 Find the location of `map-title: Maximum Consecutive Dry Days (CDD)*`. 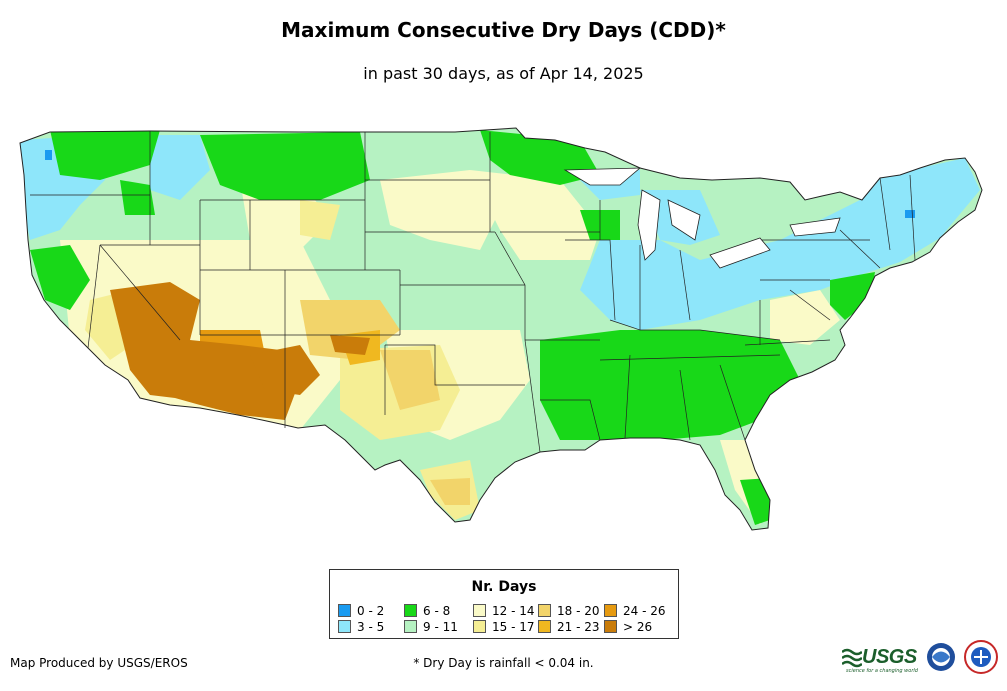

map-title: Maximum Consecutive Dry Days (CDD)* is located at coordinates (503, 30).